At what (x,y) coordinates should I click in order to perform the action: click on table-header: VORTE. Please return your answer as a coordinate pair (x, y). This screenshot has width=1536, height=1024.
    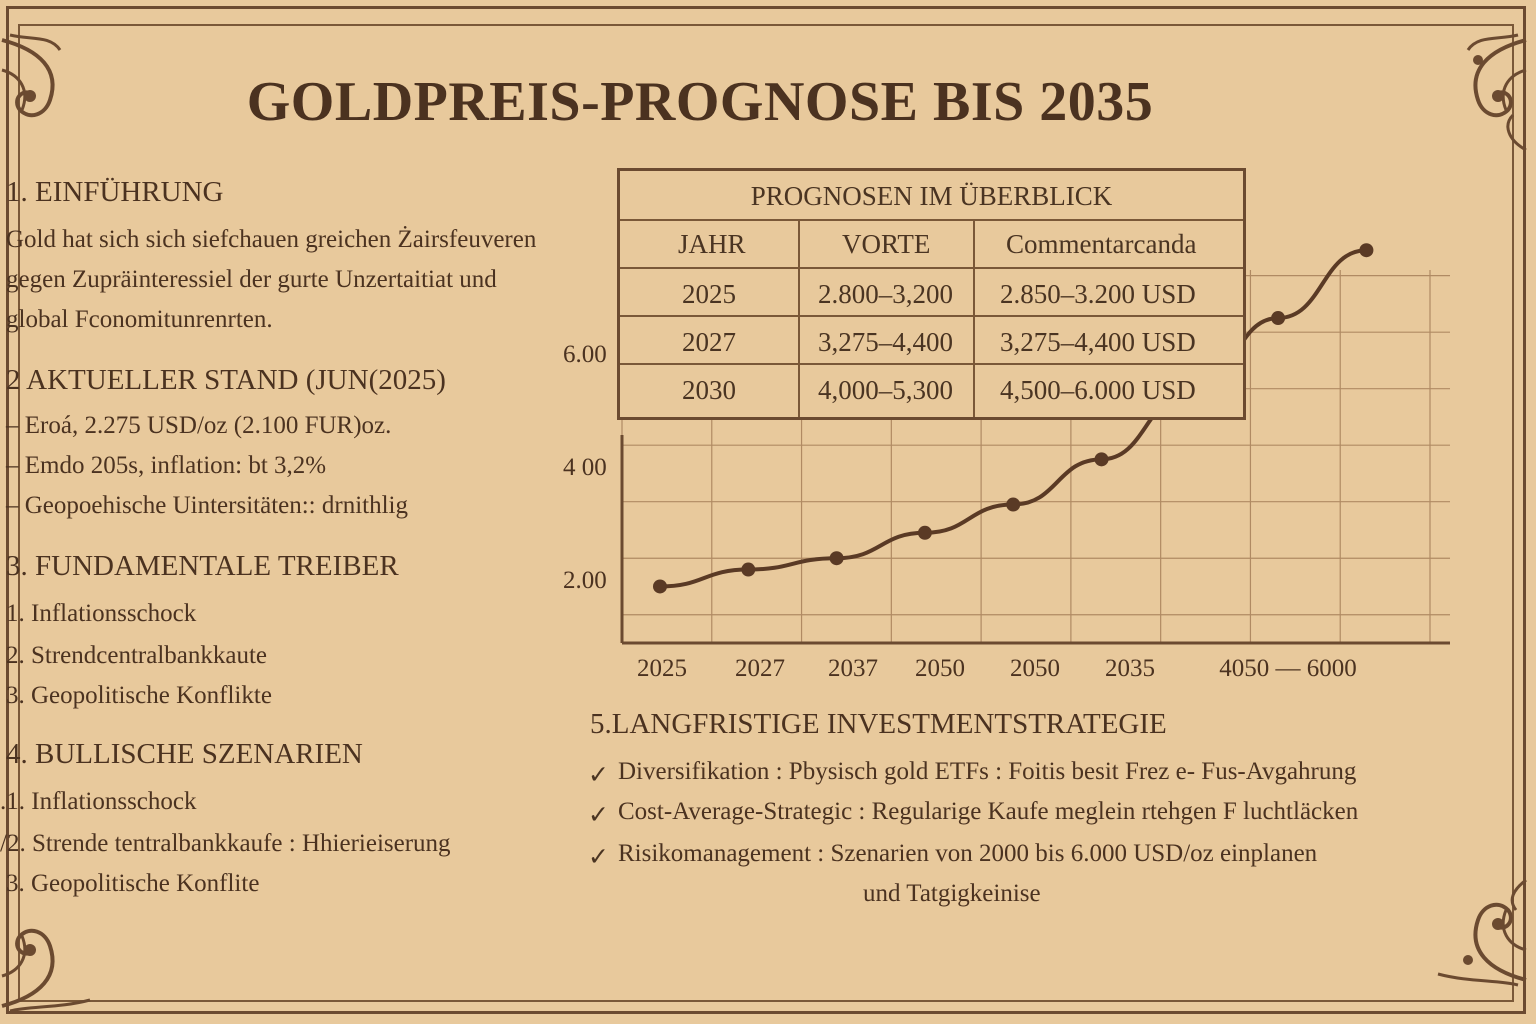
    Looking at the image, I should click on (886, 244).